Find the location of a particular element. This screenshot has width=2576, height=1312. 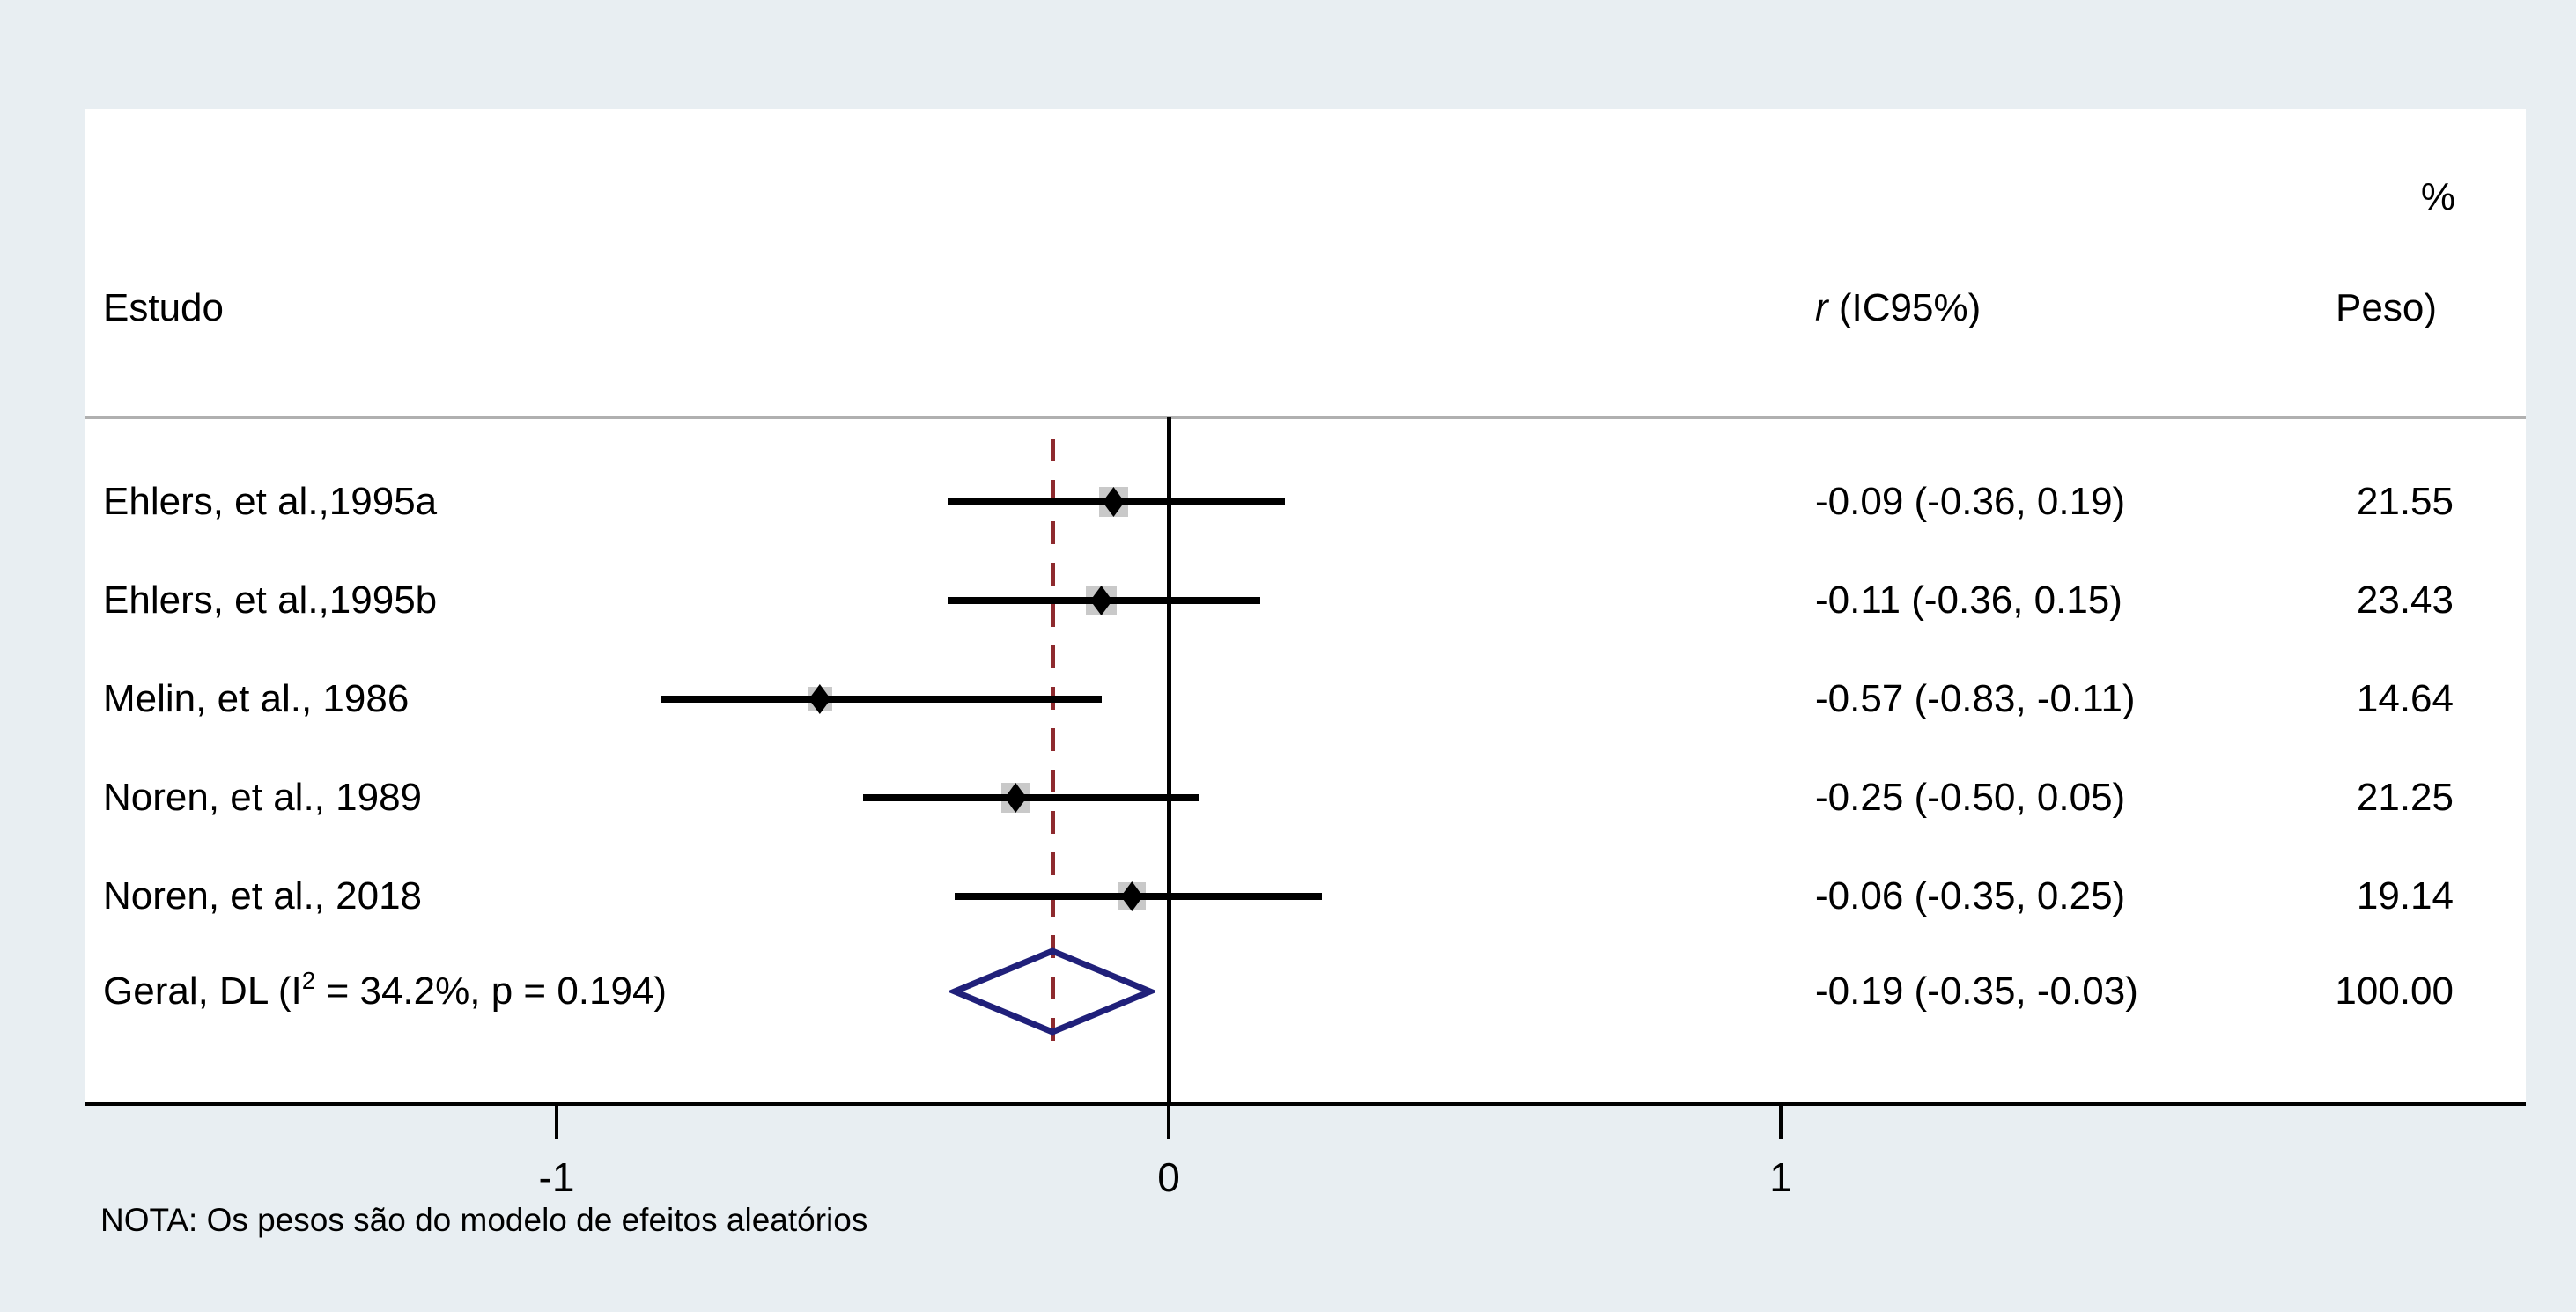

x-tick-label: 1 is located at coordinates (1780, 1177).